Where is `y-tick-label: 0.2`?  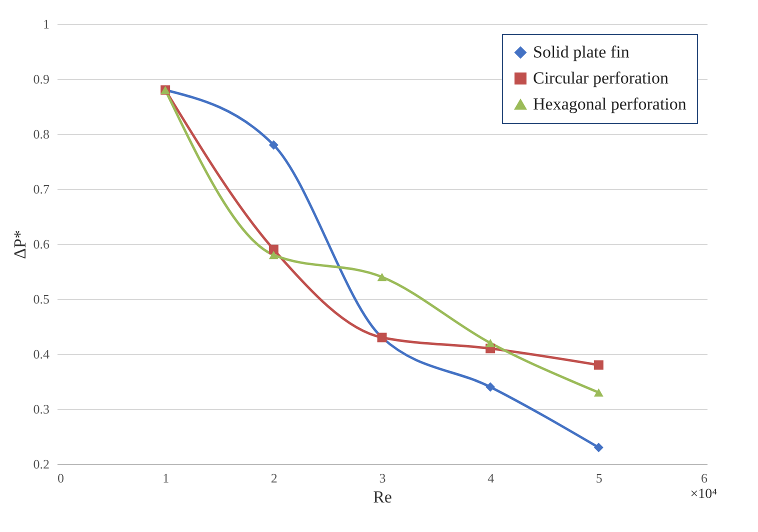 y-tick-label: 0.2 is located at coordinates (41, 464).